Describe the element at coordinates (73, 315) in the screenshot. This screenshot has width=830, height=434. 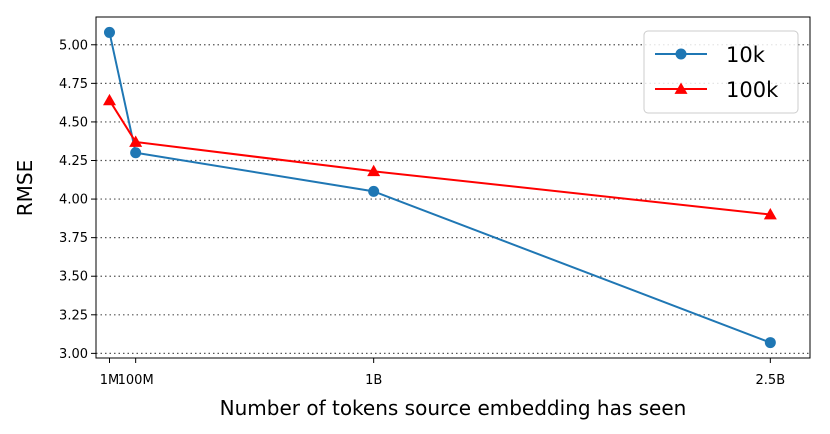
I see `y-tick-label: 3.25` at that location.